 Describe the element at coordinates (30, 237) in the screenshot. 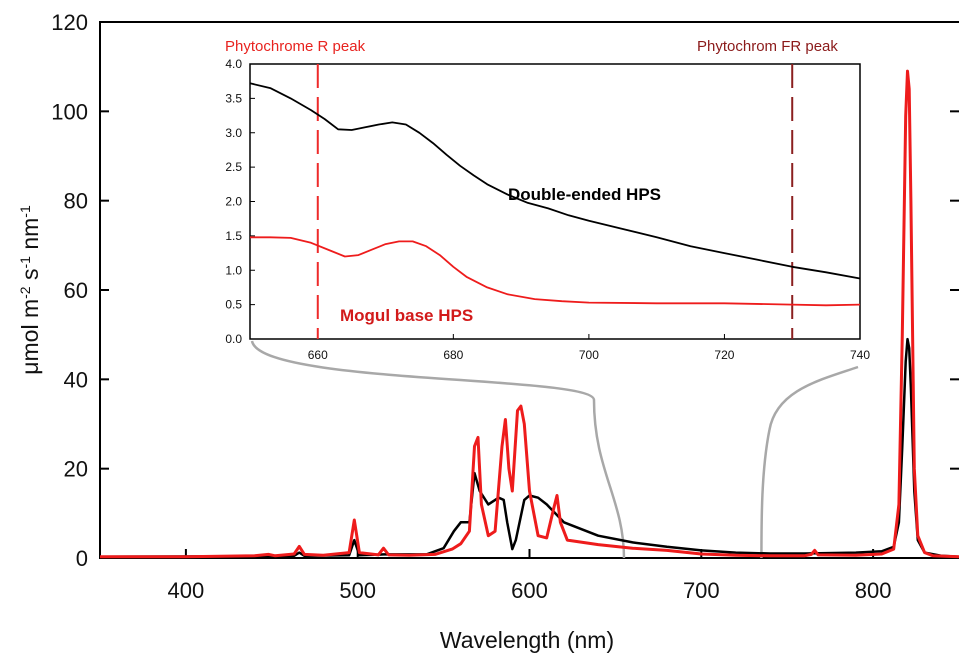

I see `y-axis-title-part: nm` at that location.